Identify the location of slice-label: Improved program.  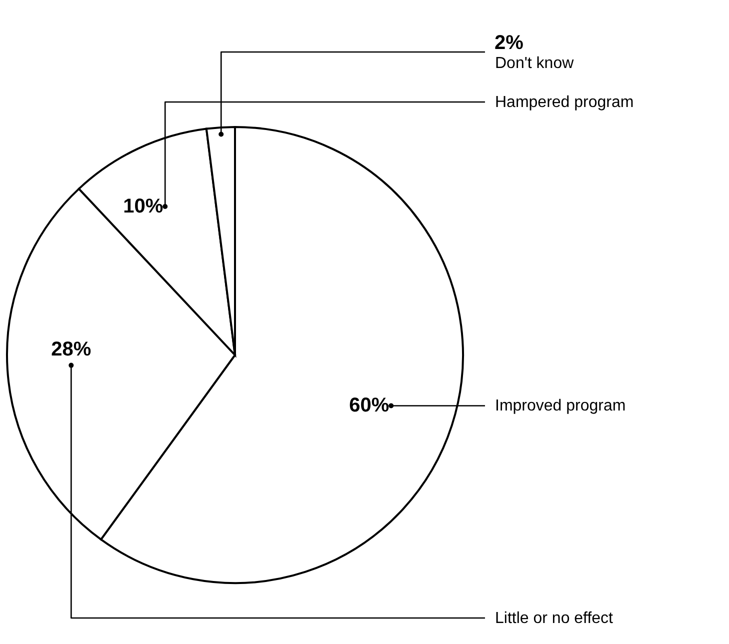
(560, 406).